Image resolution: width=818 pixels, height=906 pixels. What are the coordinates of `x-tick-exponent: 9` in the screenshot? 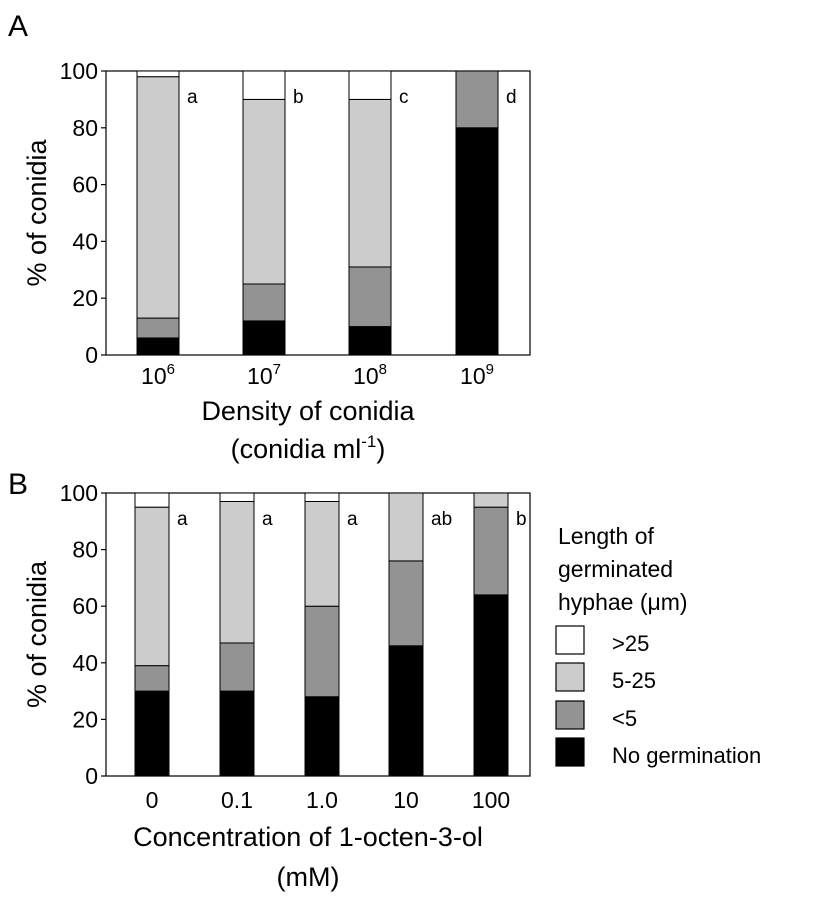 It's located at (490, 369).